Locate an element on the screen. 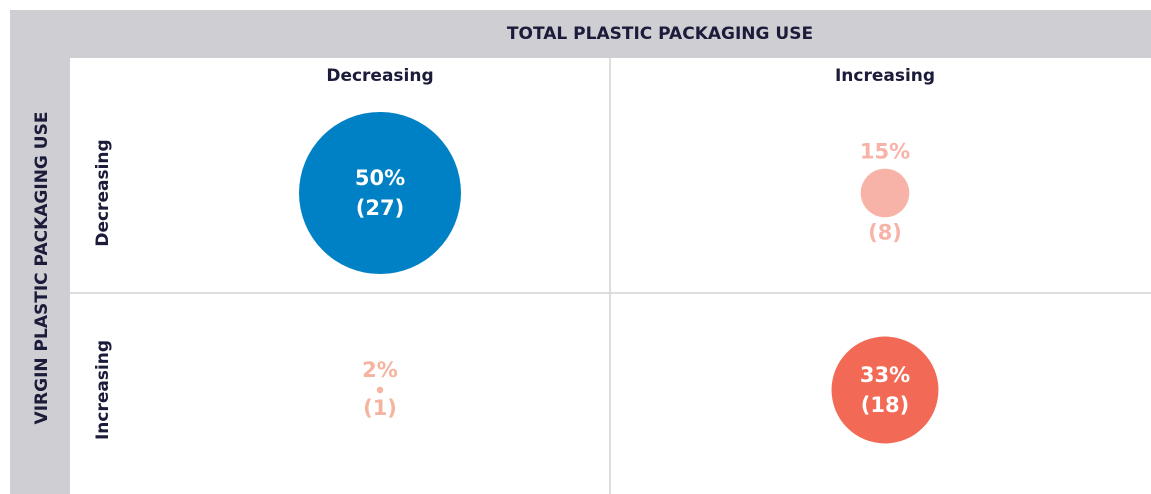 The width and height of the screenshot is (1151, 494). column-header: Decreasing is located at coordinates (379, 76).